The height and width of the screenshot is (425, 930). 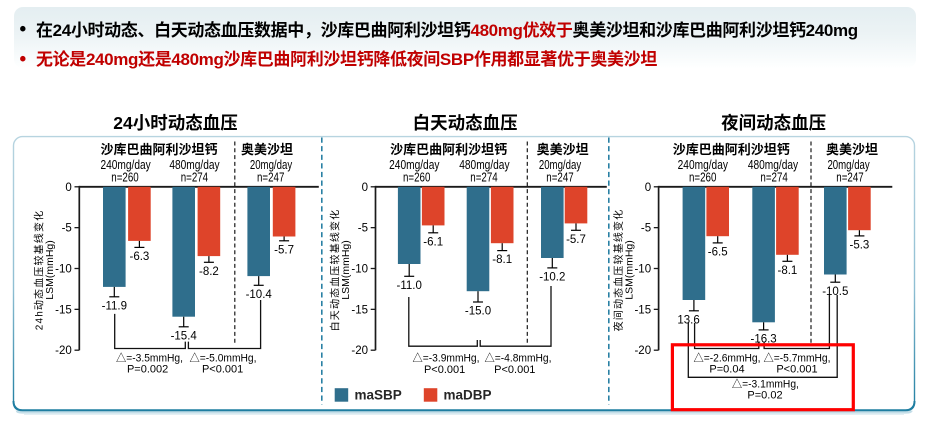 What do you see at coordinates (552, 278) in the screenshot?
I see `svg-text: -10.2` at bounding box center [552, 278].